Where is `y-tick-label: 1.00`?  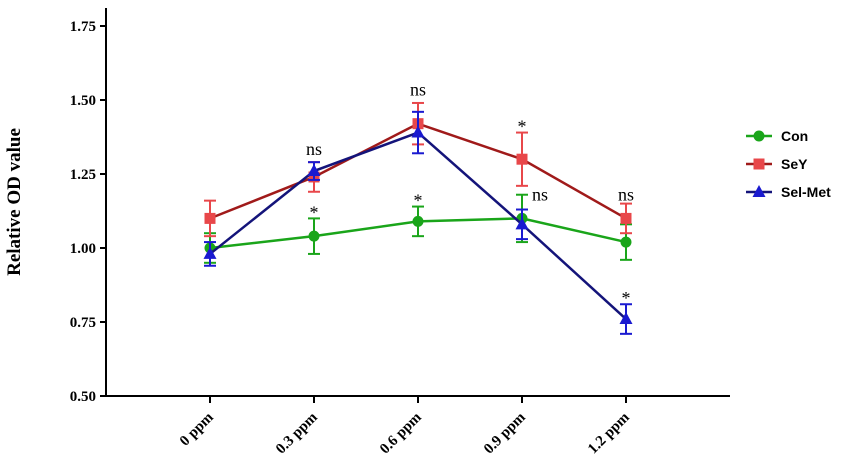
y-tick-label: 1.00 is located at coordinates (83, 249).